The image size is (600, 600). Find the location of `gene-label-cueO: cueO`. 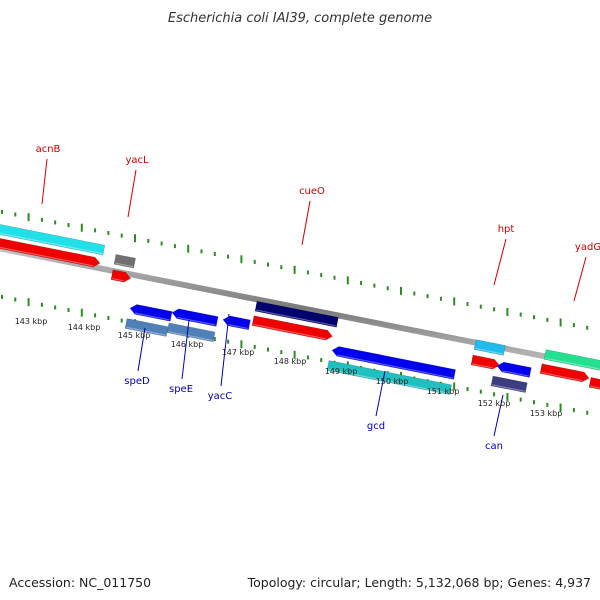

gene-label-cueO: cueO is located at coordinates (312, 191).